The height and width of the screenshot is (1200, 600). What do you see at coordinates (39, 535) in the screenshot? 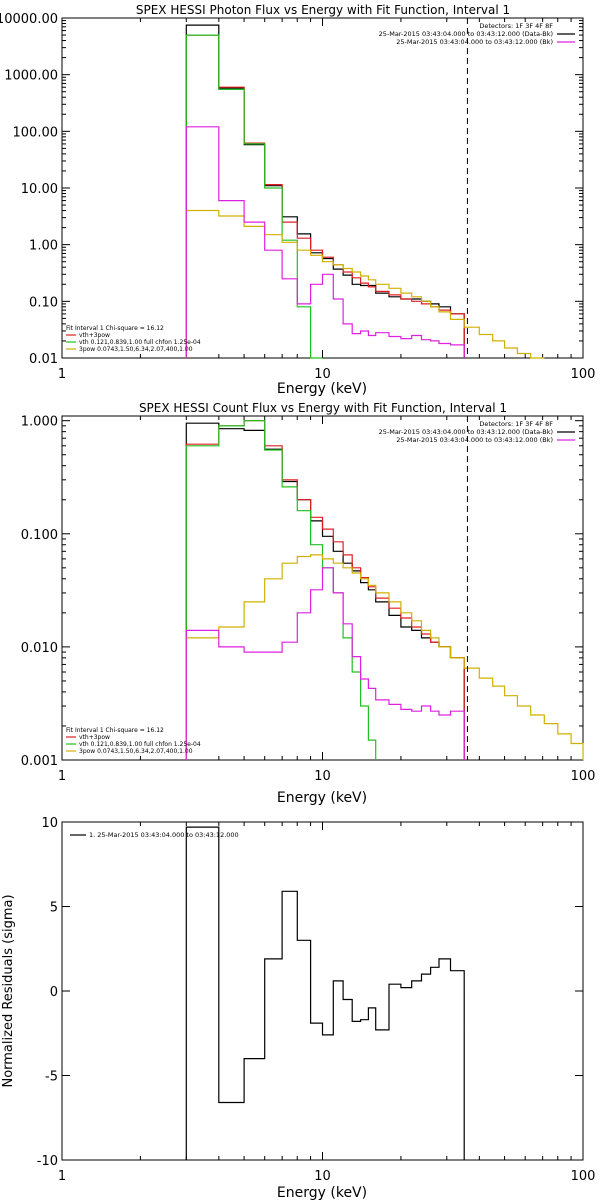
I see `y-tick-label: 0.100` at bounding box center [39, 535].